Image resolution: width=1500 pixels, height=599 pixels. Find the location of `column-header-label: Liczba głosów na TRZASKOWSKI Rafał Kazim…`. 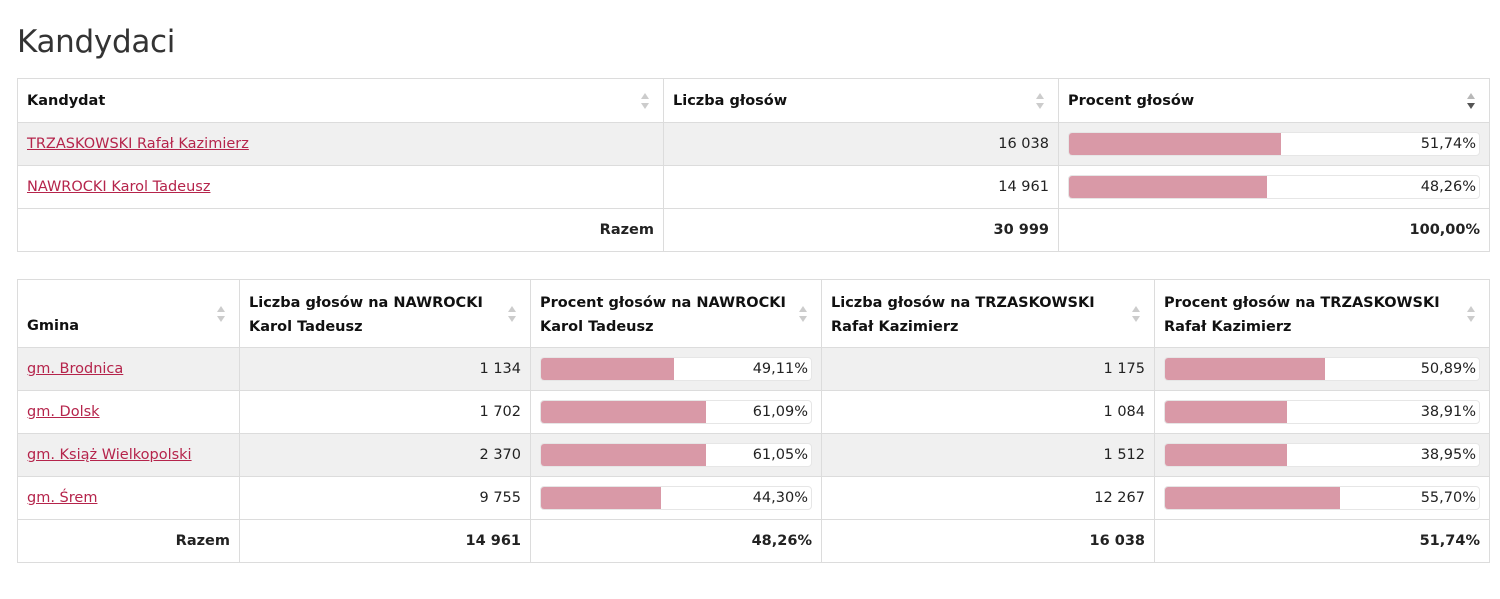

column-header-label: Liczba głosów na TRZASKOWSKI Rafał Kazim… is located at coordinates (963, 314).